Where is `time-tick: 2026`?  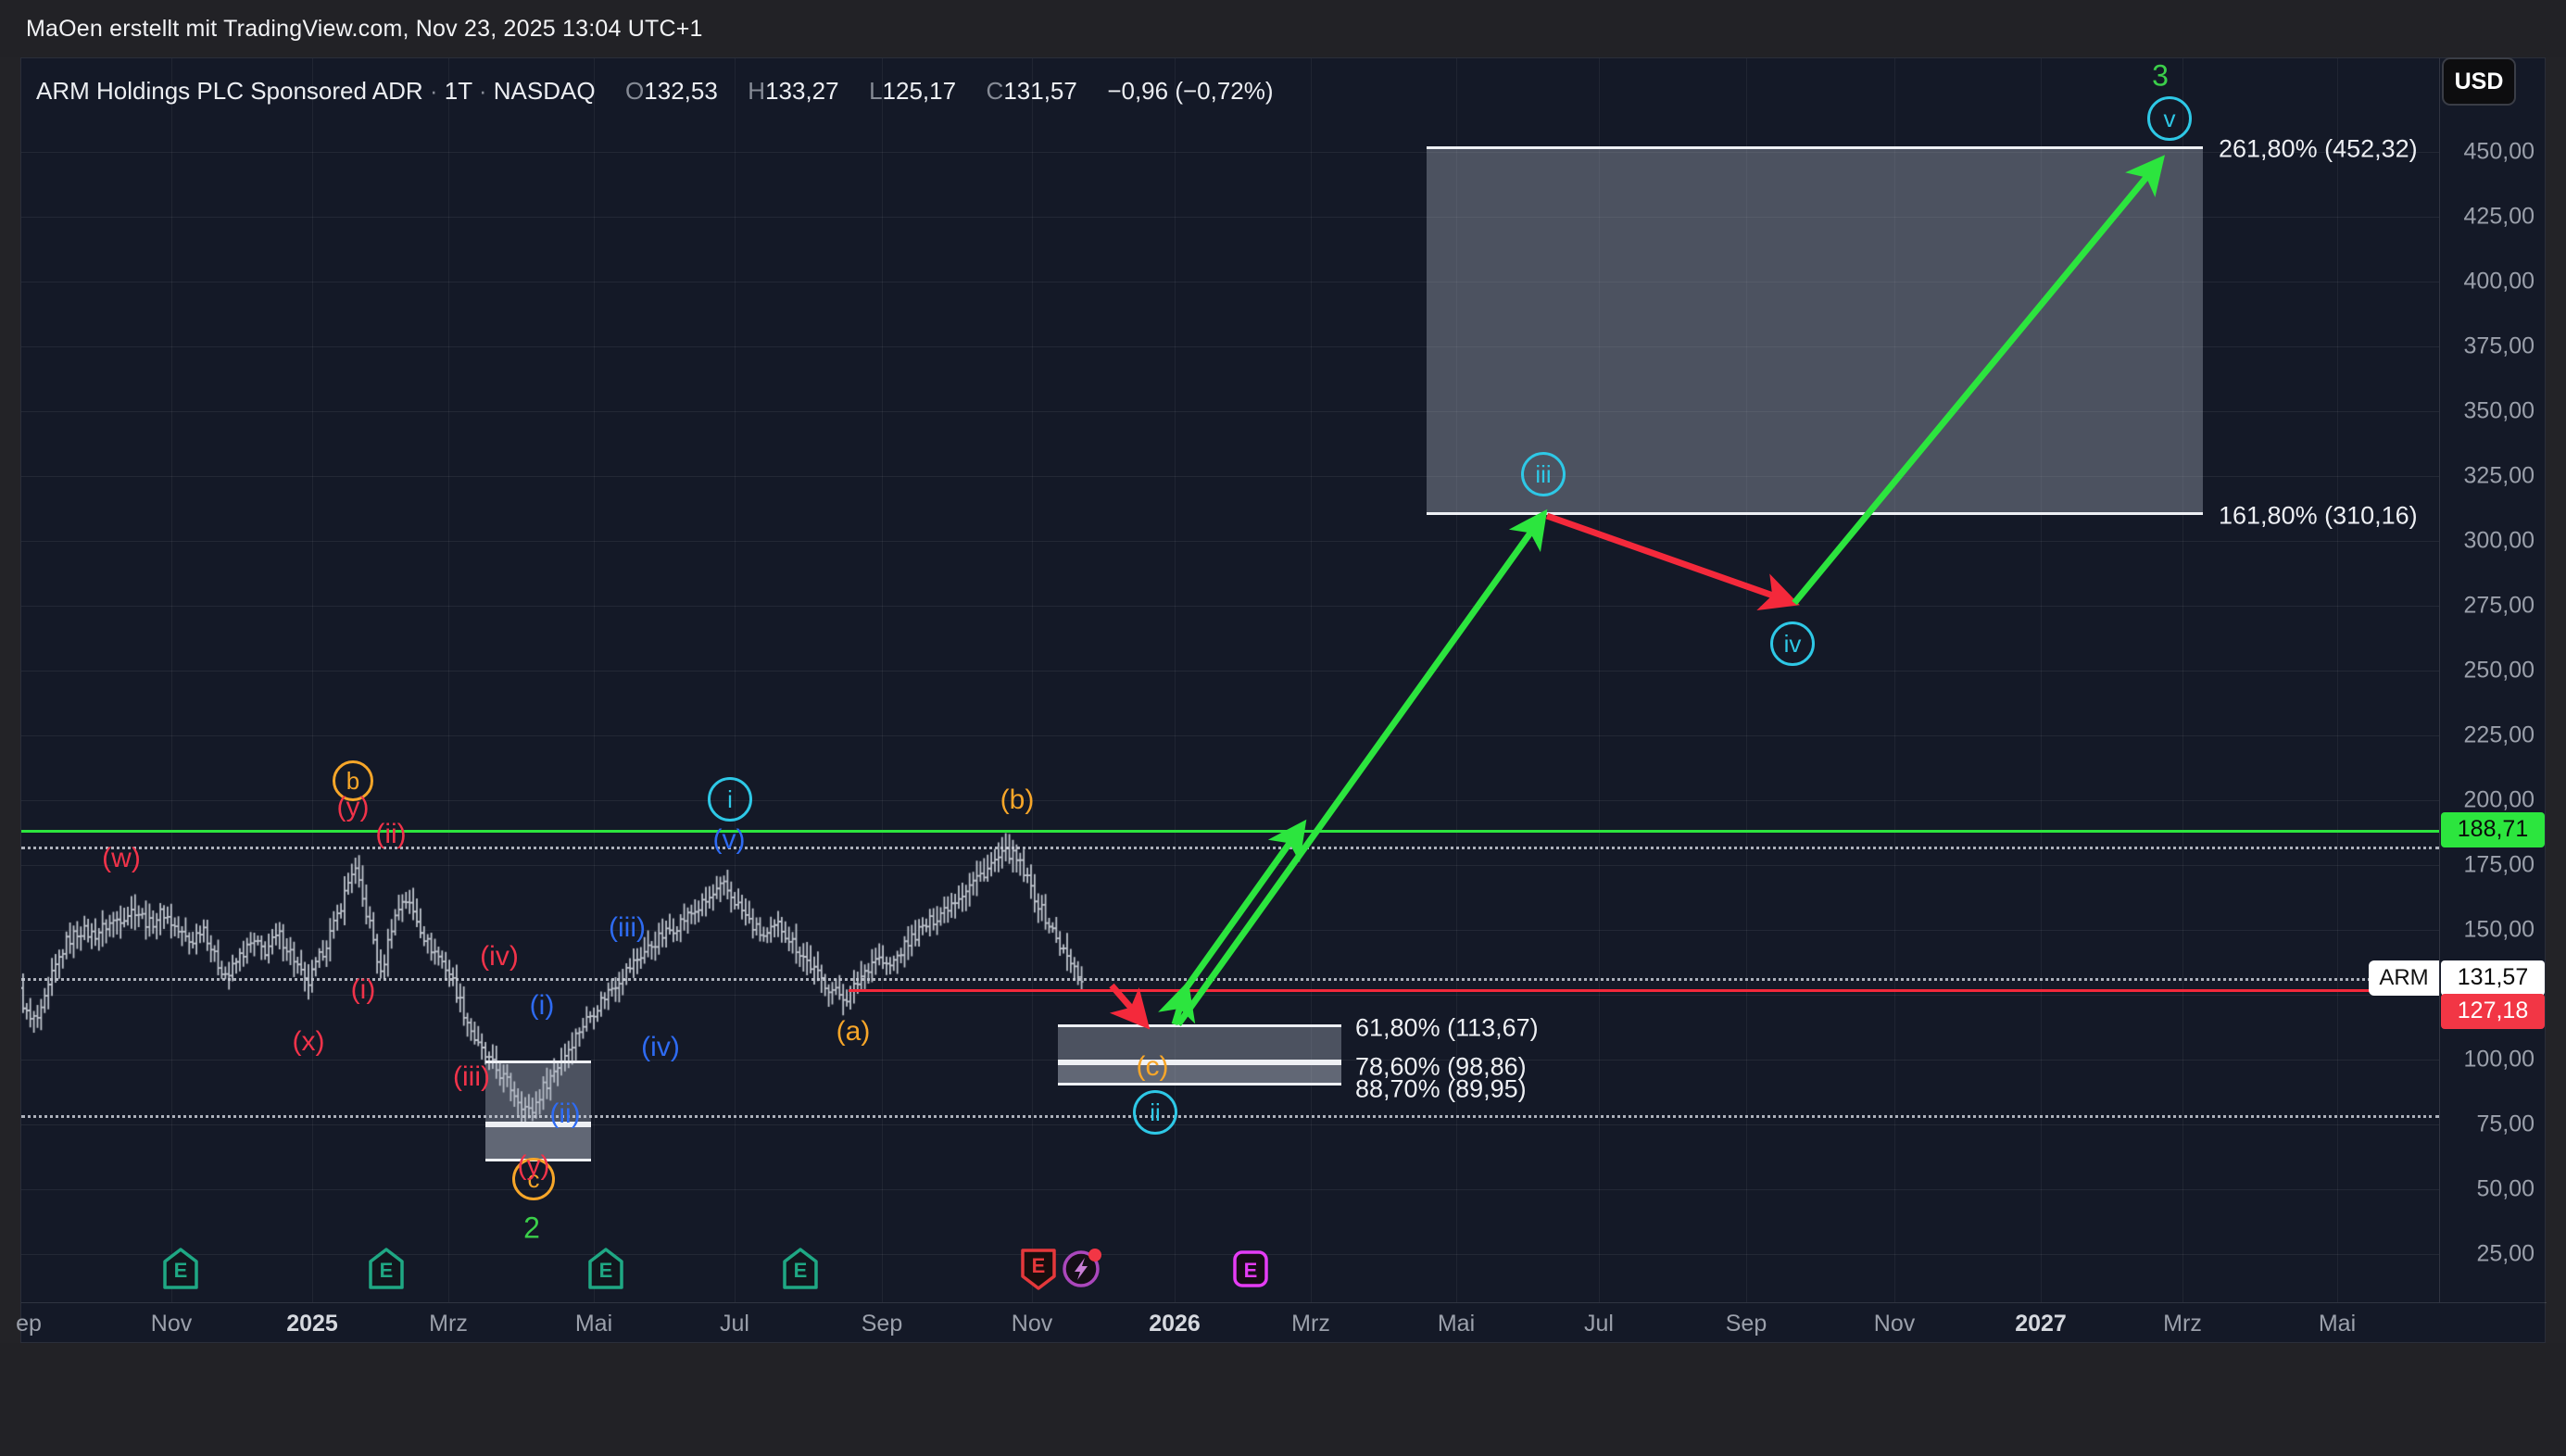
time-tick: 2026 is located at coordinates (1175, 1324).